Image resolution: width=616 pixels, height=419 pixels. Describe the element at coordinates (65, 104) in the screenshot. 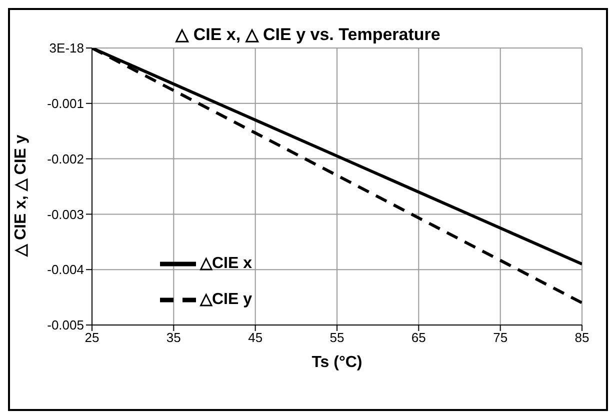

I see `y-tick-label: -0.001` at that location.